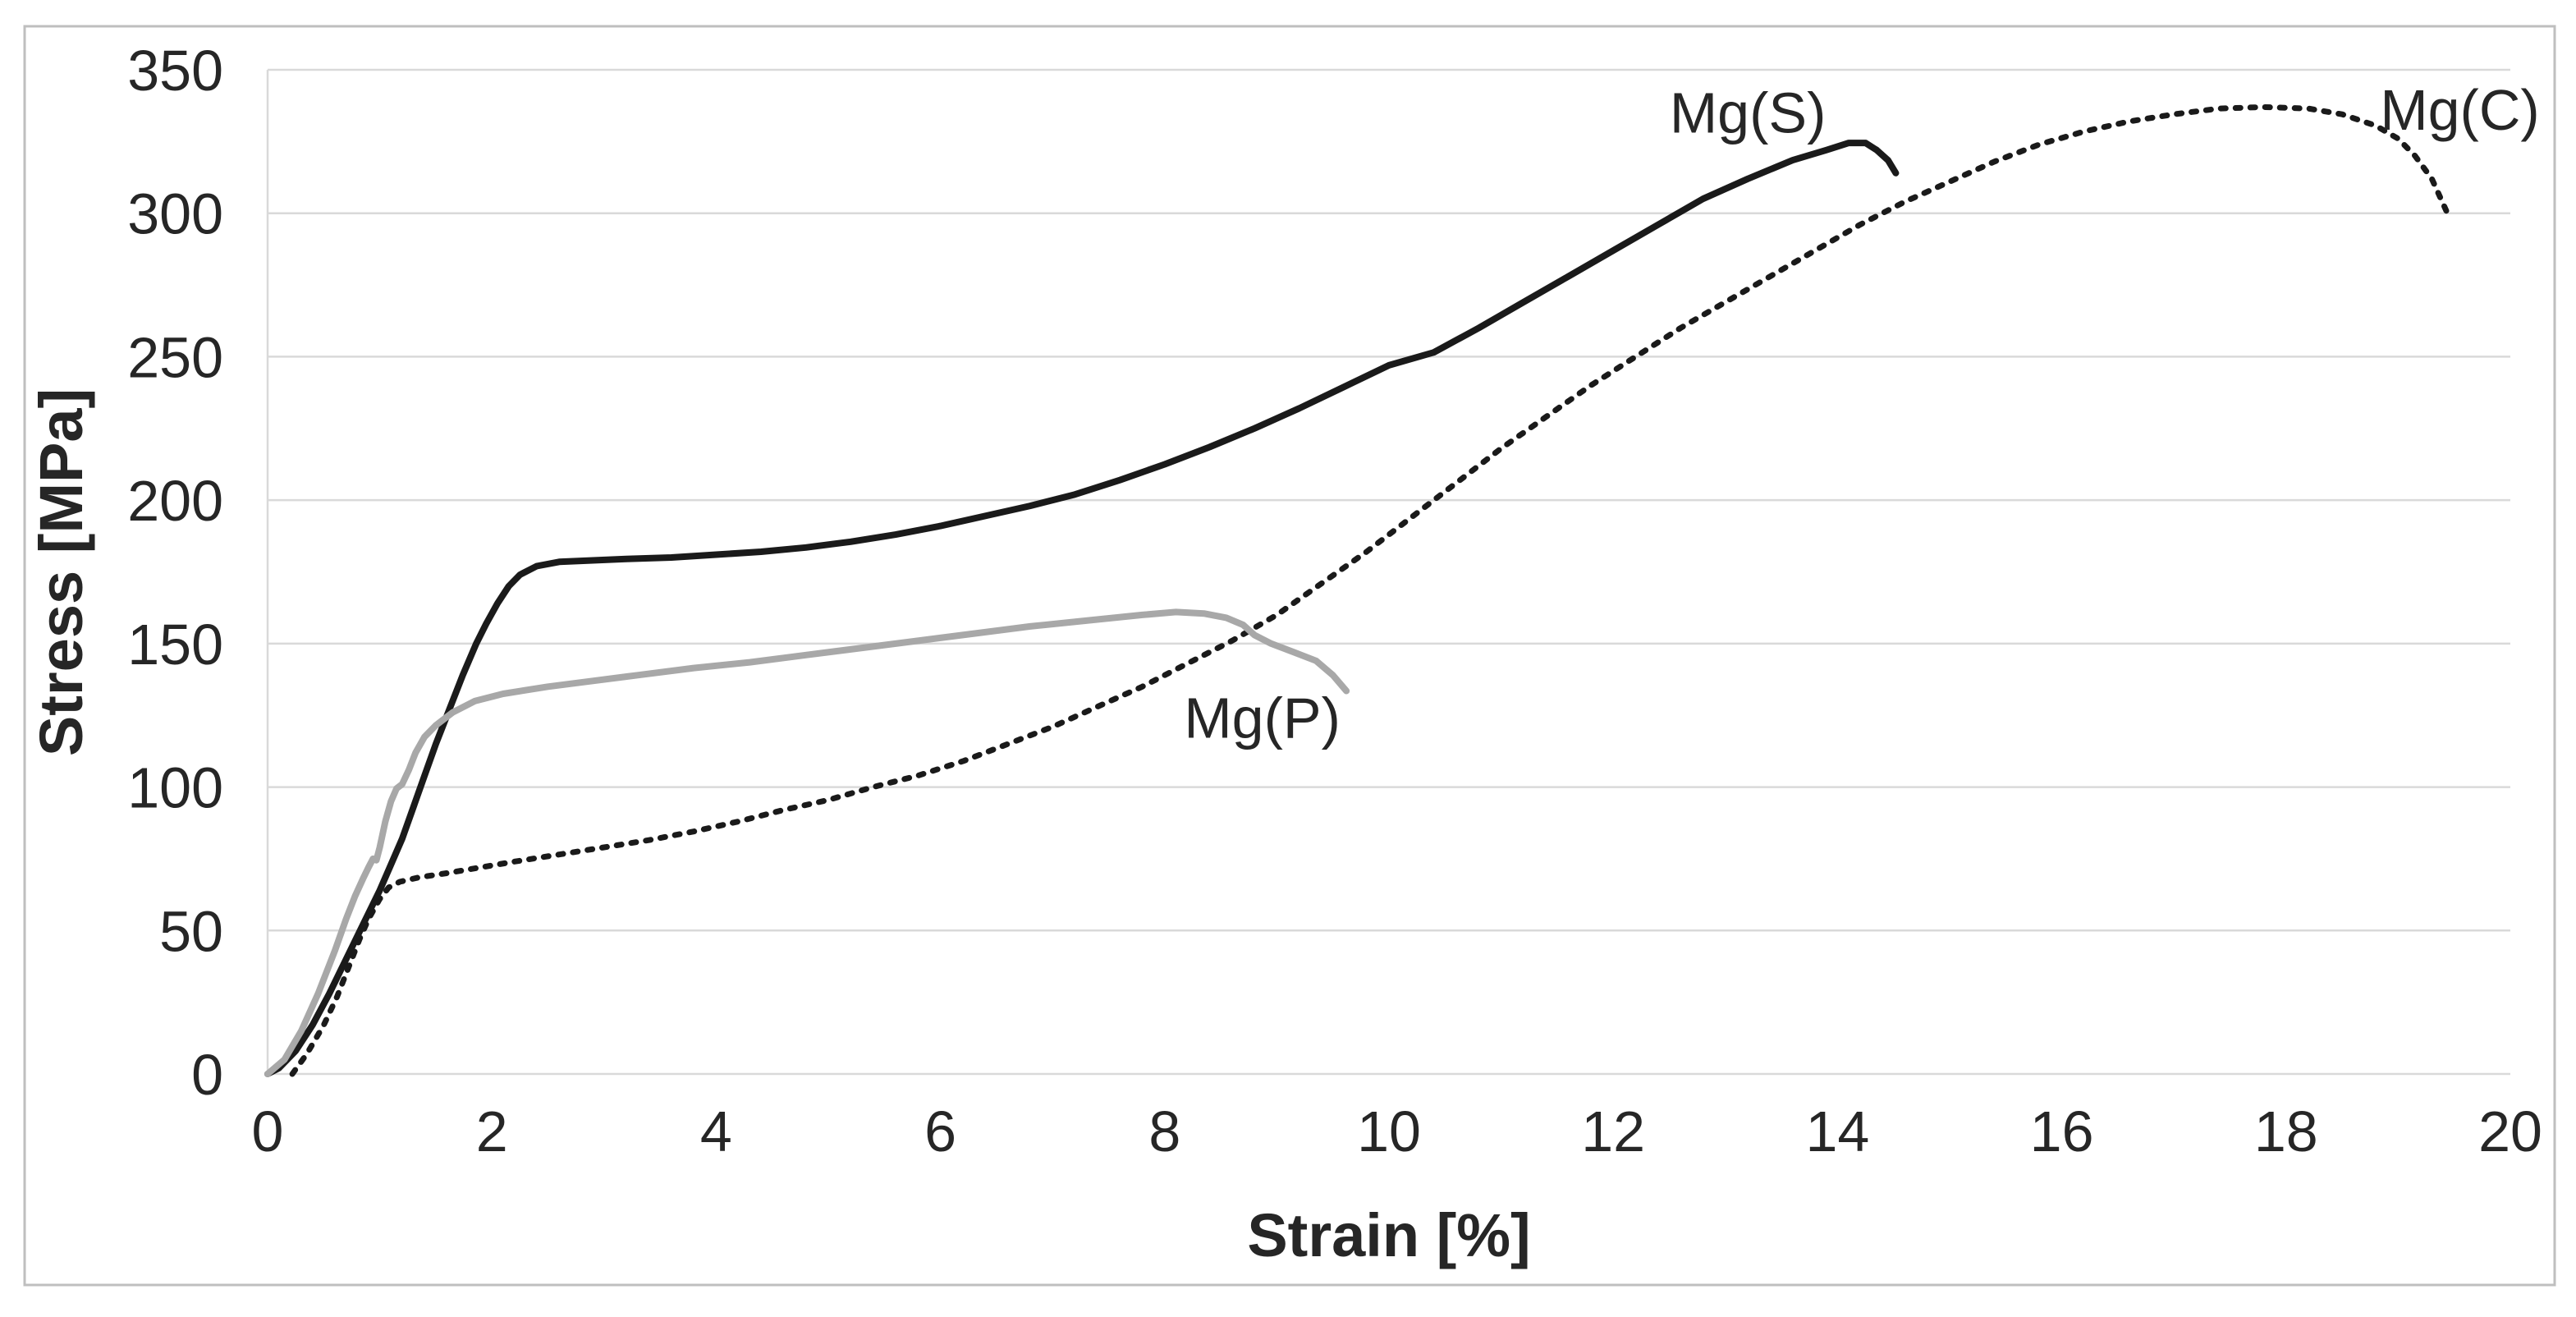 The width and height of the screenshot is (2576, 1317). Describe the element at coordinates (492, 1131) in the screenshot. I see `x-tick-label-2: 2` at that location.